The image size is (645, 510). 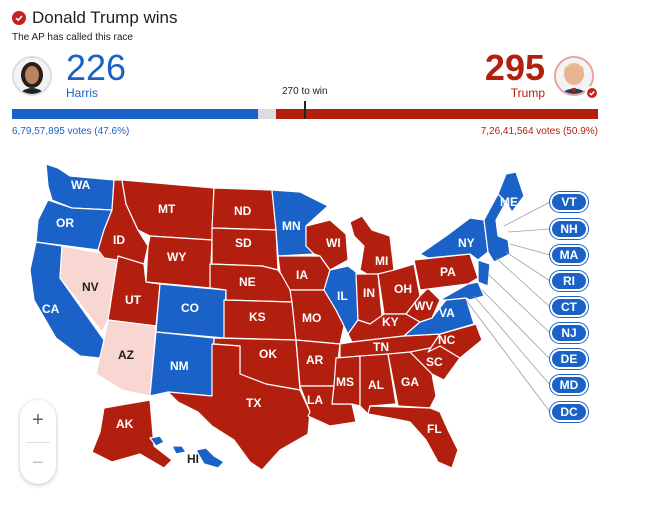 I want to click on state-wy, so click(x=179, y=262).